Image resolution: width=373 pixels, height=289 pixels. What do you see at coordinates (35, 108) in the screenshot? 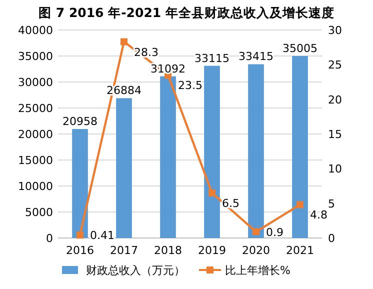
I see `y-tick-label: 25000` at bounding box center [35, 108].